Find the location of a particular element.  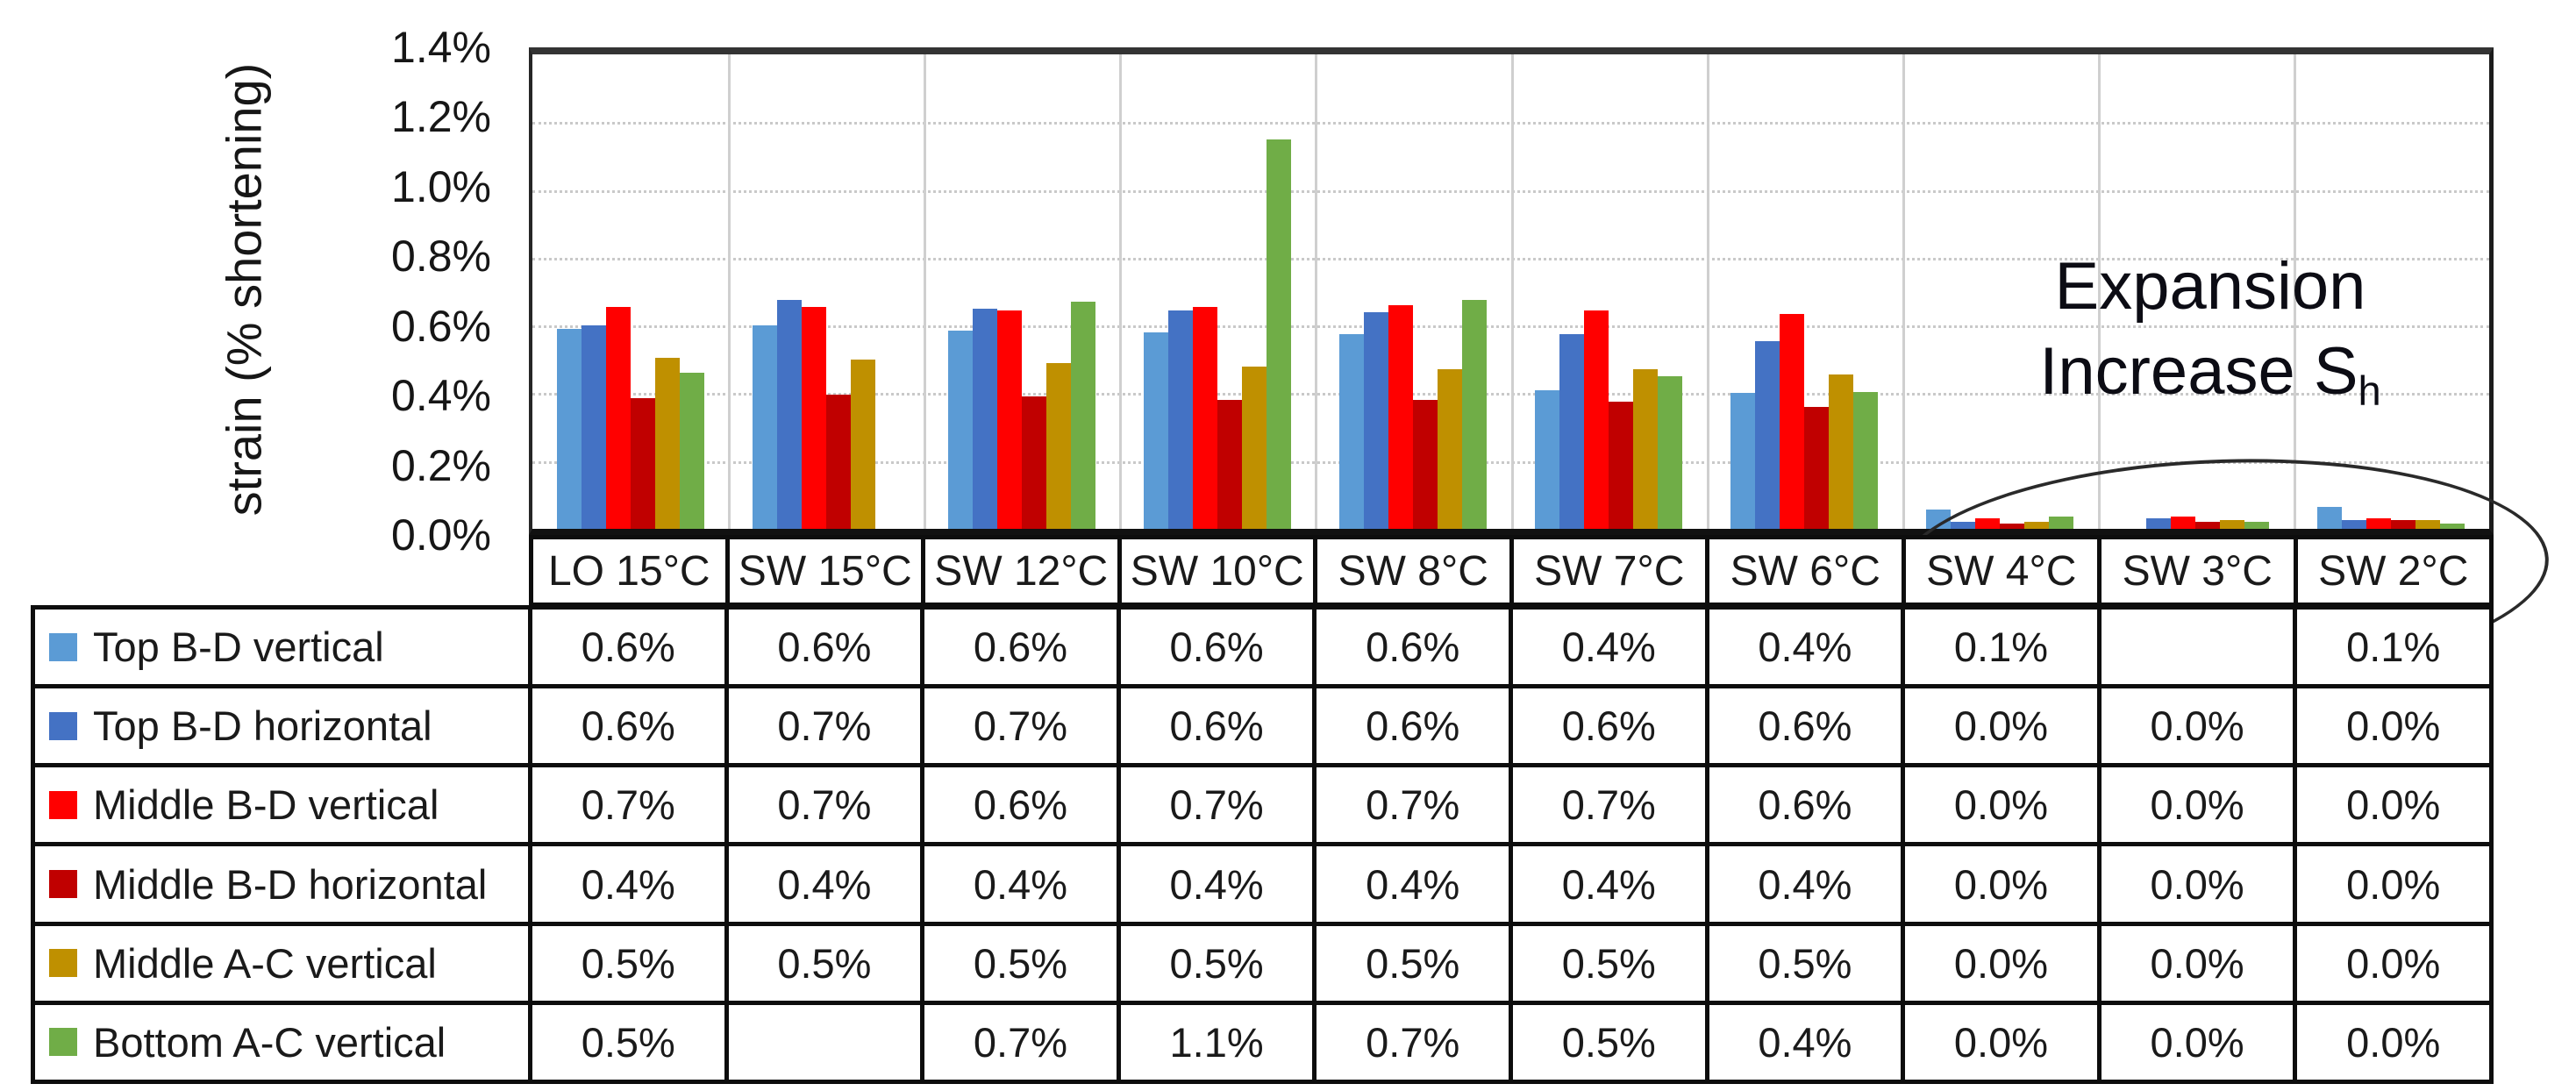

legend-cell: Middle B-D vertical is located at coordinates (282, 805).